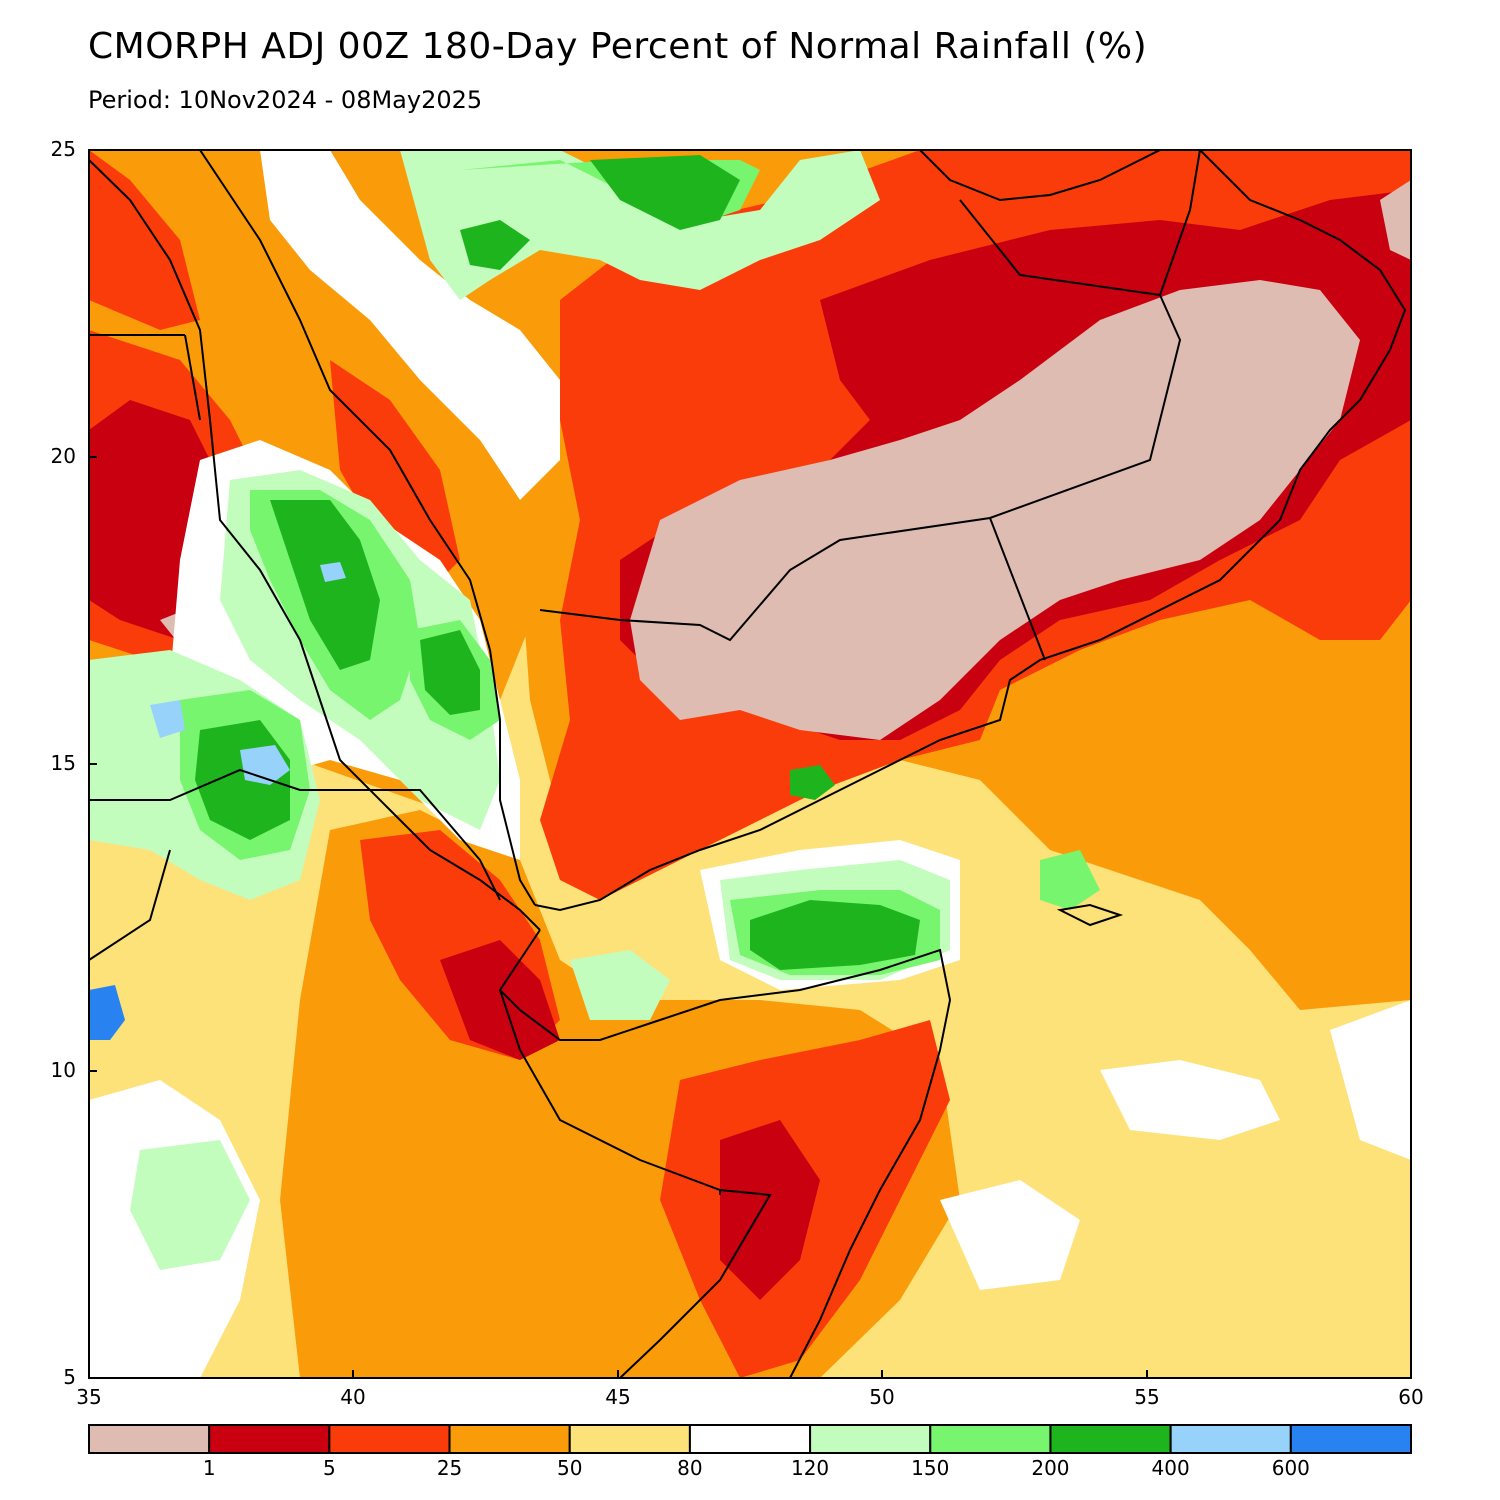  What do you see at coordinates (930, 1468) in the screenshot?
I see `legend-label: 150` at bounding box center [930, 1468].